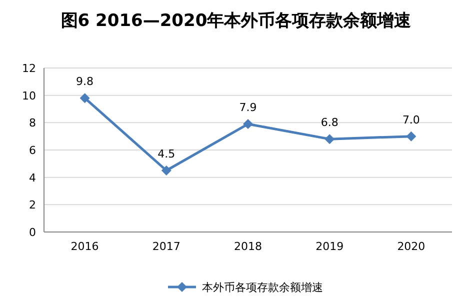  What do you see at coordinates (29, 95) in the screenshot?
I see `y-tick-label: 10` at bounding box center [29, 95].